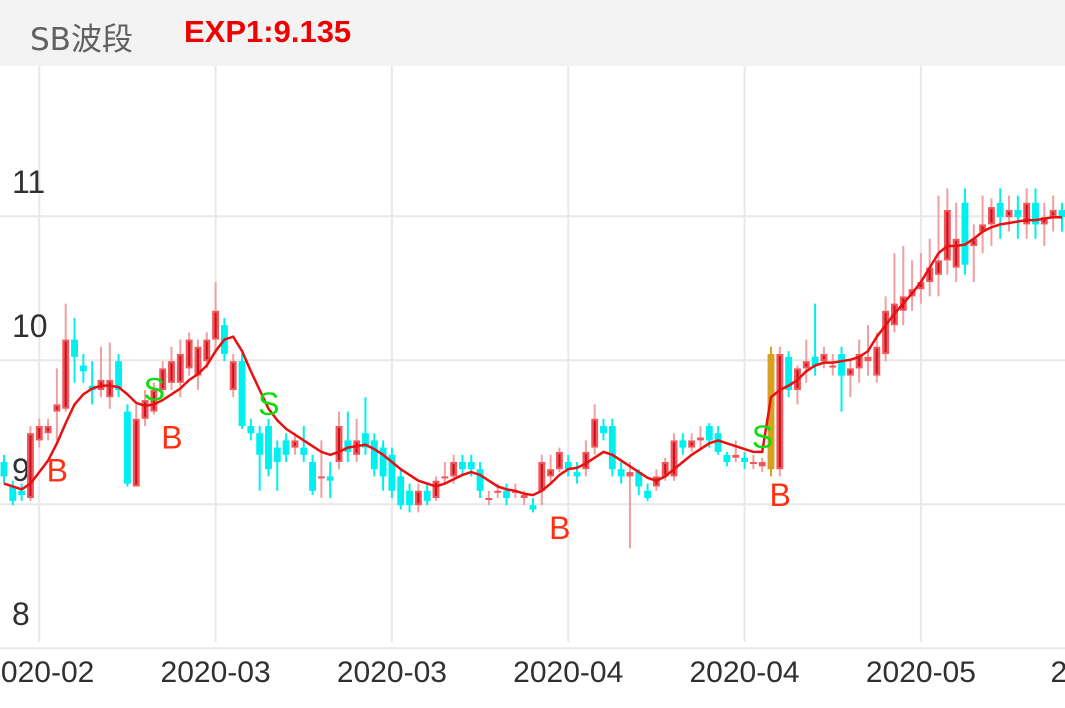  I want to click on y-tick-label: 8, so click(21, 614).